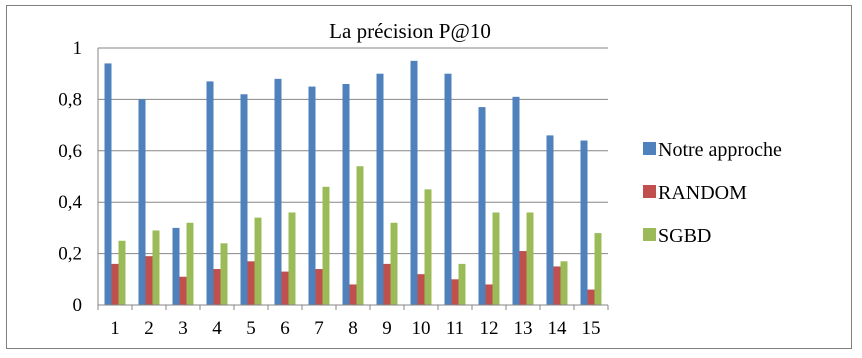  Describe the element at coordinates (591, 328) in the screenshot. I see `x-tick-label: 15` at that location.